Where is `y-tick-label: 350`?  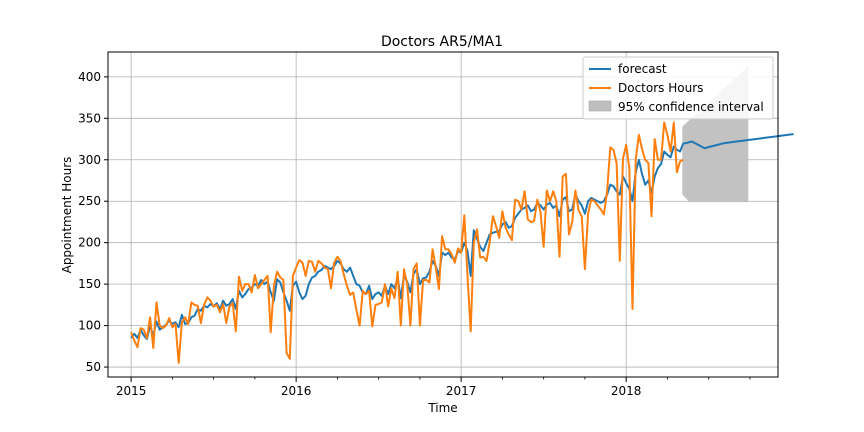
y-tick-label: 350 is located at coordinates (89, 118).